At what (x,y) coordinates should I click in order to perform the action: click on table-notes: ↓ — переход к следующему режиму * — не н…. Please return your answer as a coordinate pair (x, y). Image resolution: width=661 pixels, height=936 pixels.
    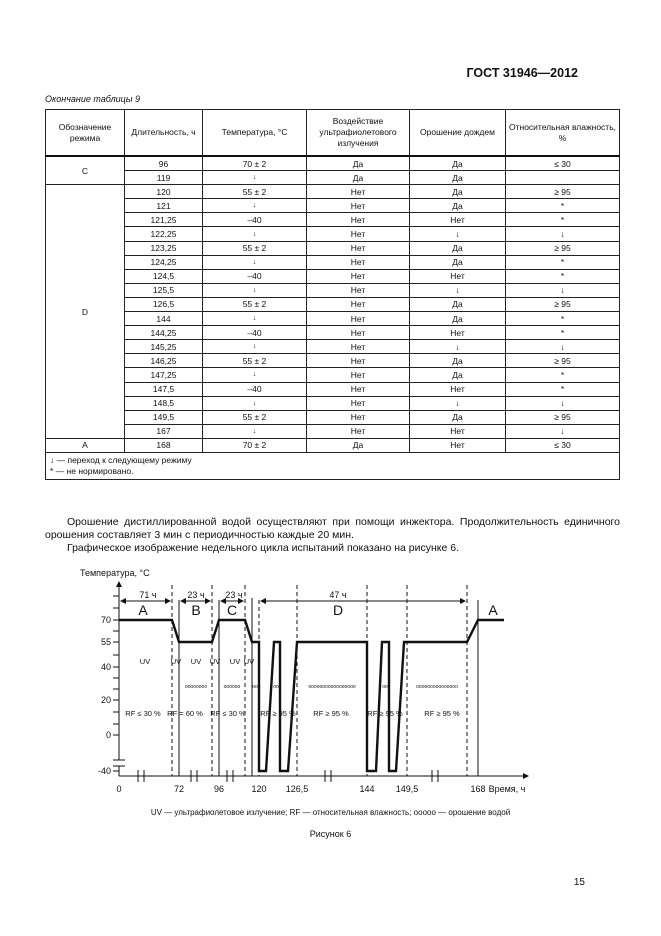
    Looking at the image, I should click on (332, 465).